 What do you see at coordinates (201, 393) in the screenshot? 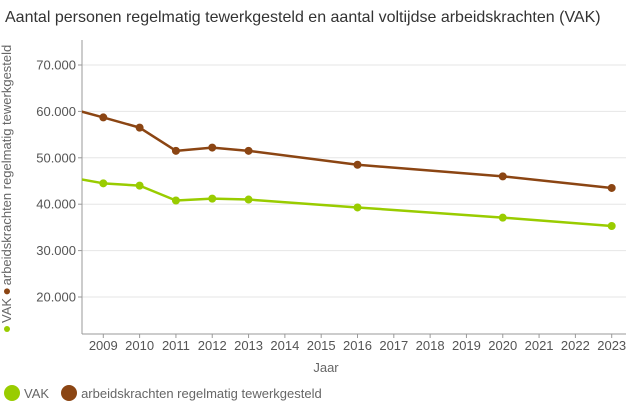
I see `legend-label: arbeidskrachten regelmatig tewerkgesteld` at bounding box center [201, 393].